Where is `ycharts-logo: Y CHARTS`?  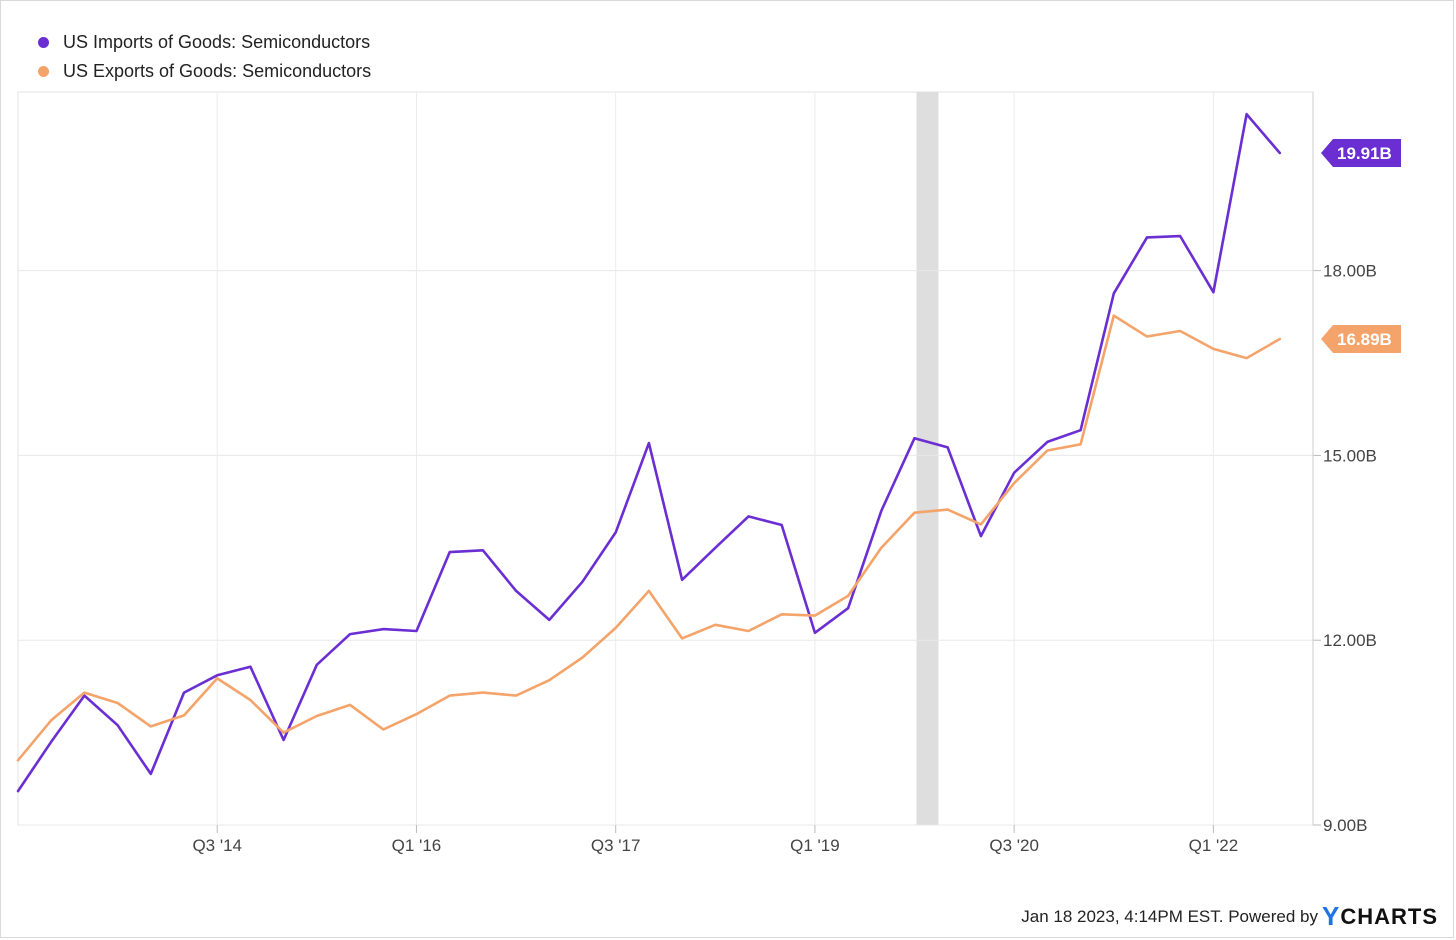 ycharts-logo: Y CHARTS is located at coordinates (1380, 916).